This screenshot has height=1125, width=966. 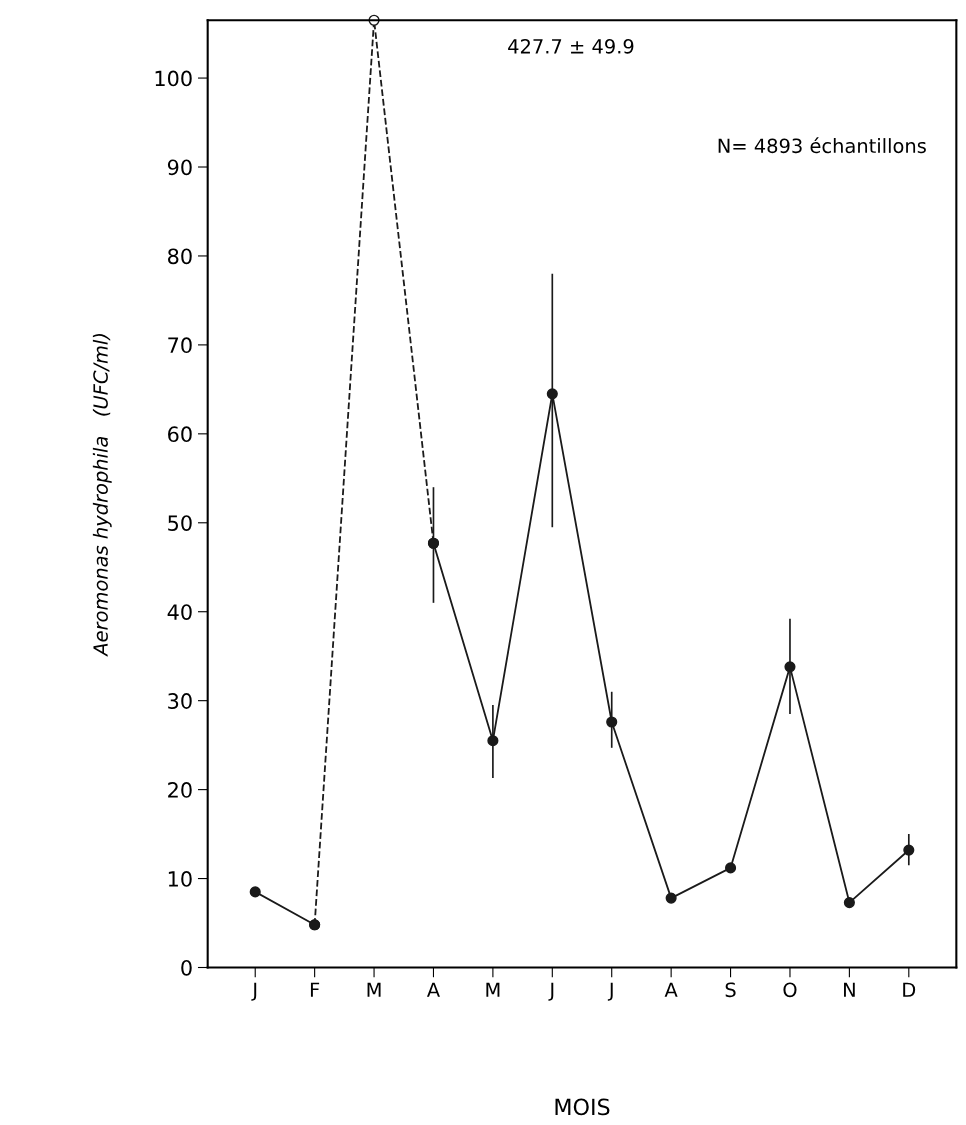 What do you see at coordinates (790, 990) in the screenshot?
I see `x-tick-label: O` at bounding box center [790, 990].